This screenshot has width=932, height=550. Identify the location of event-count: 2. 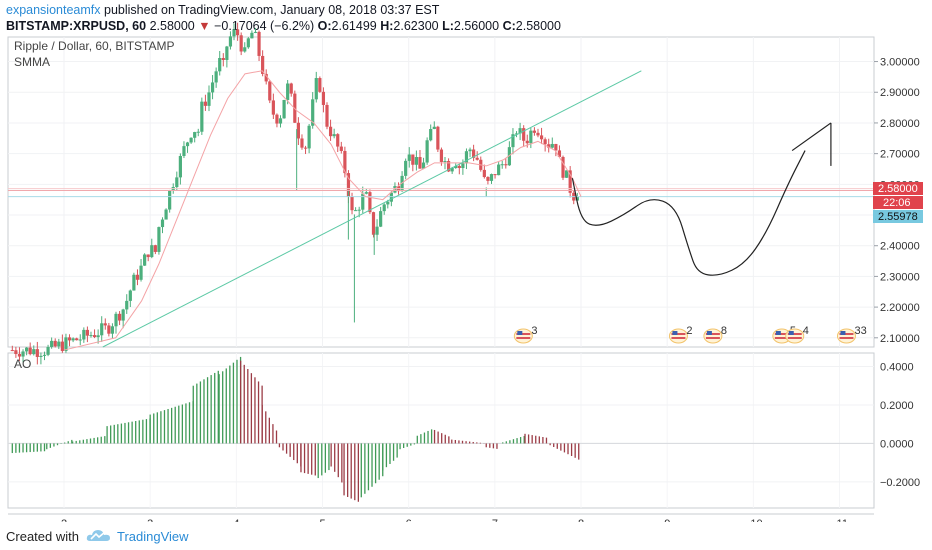
(689, 331).